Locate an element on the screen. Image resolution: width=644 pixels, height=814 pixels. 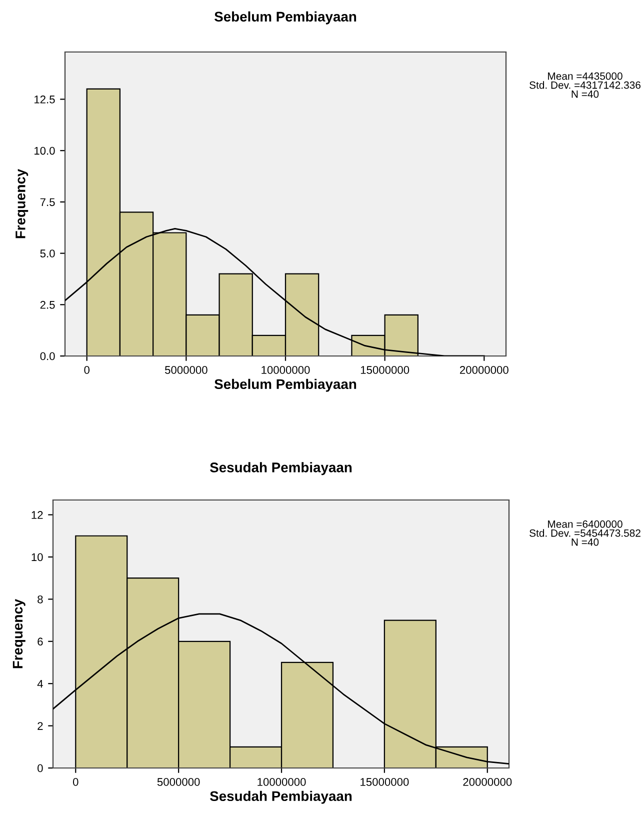
y-tick-label: 8 is located at coordinates (40, 599).